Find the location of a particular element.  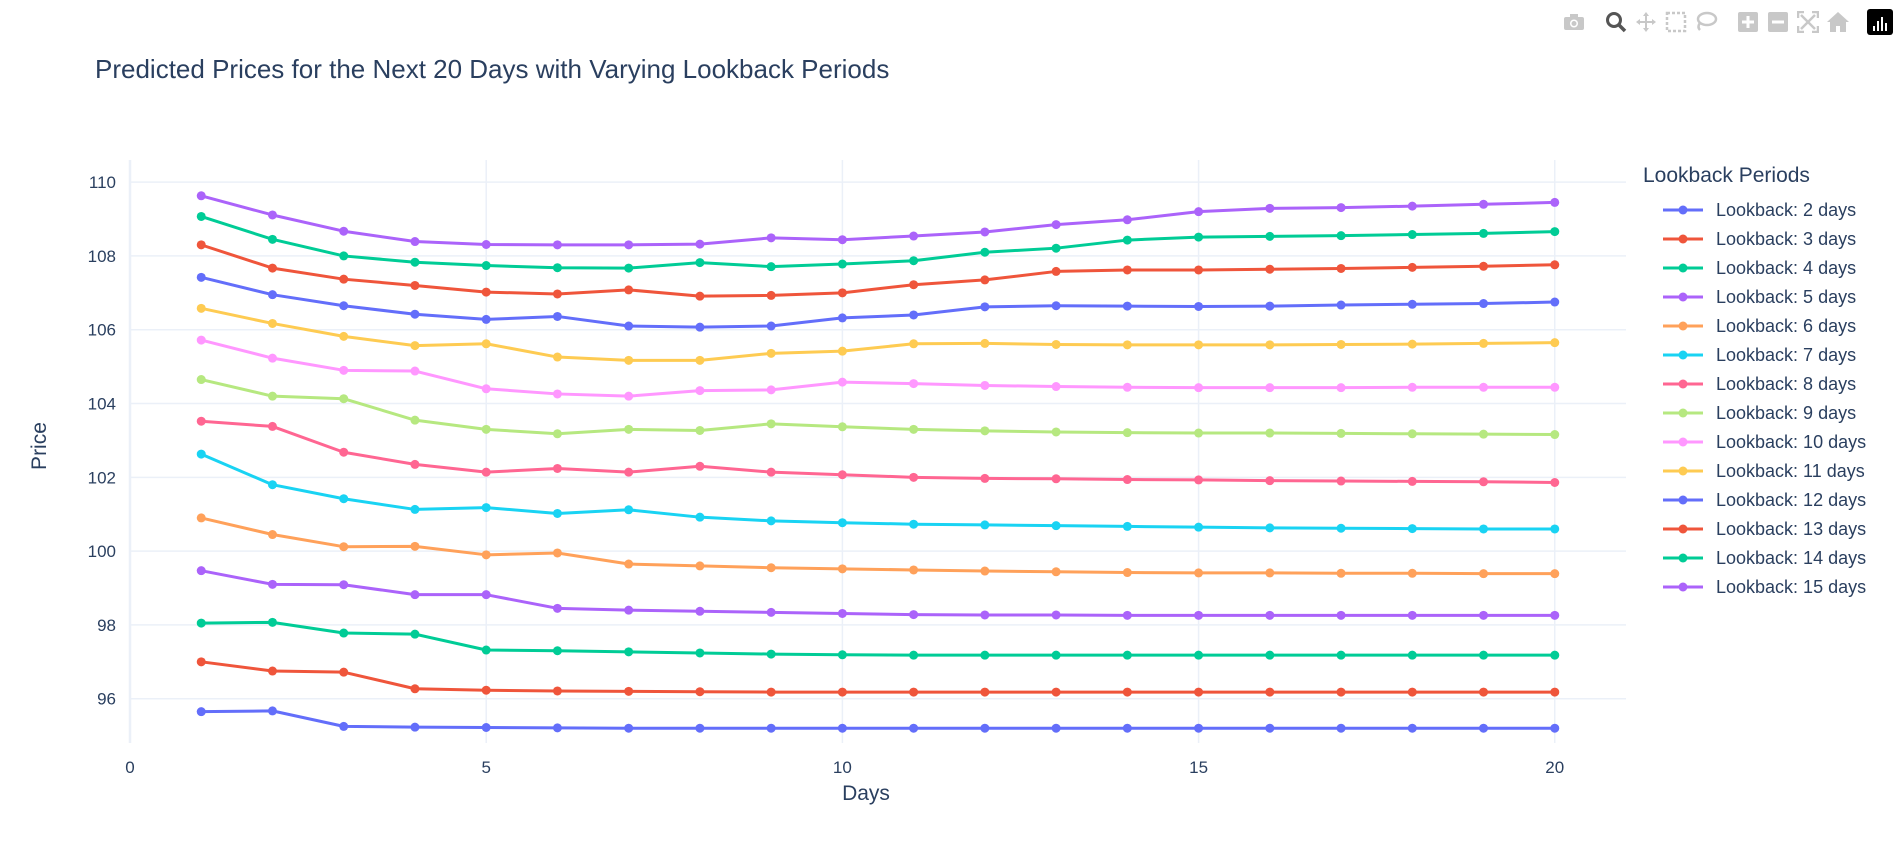

lasso-select-icon is located at coordinates (1706, 22).